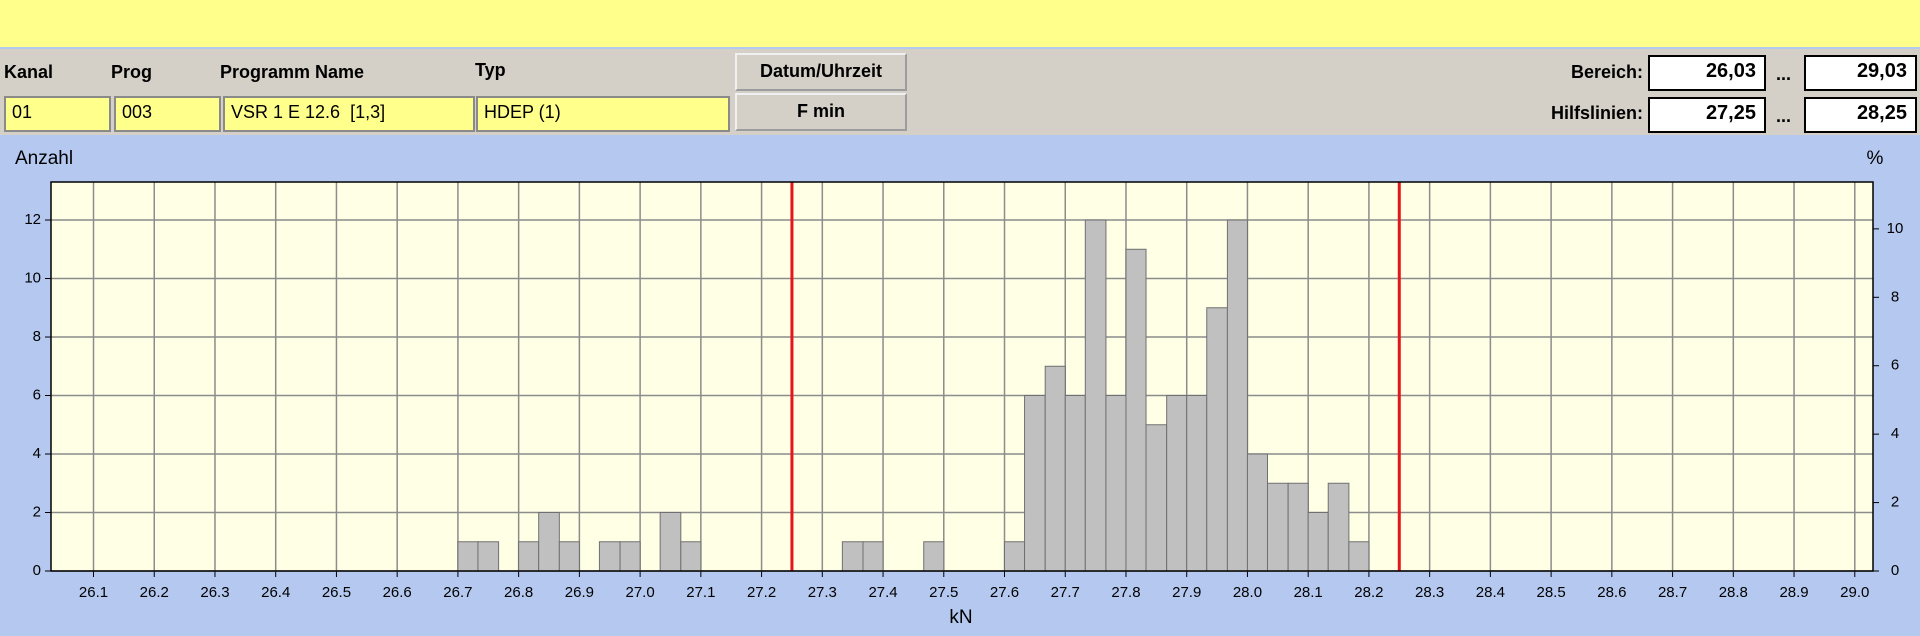  I want to click on range-max: 29,03, so click(1860, 73).